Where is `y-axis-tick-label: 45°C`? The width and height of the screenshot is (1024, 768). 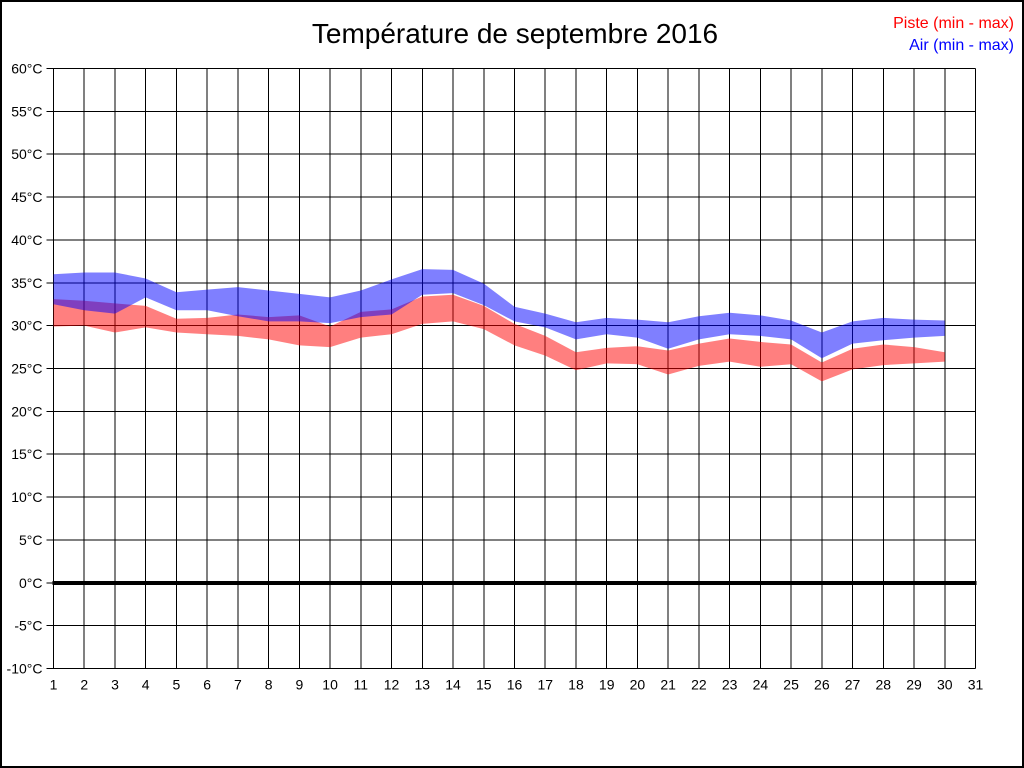
y-axis-tick-label: 45°C is located at coordinates (26, 197).